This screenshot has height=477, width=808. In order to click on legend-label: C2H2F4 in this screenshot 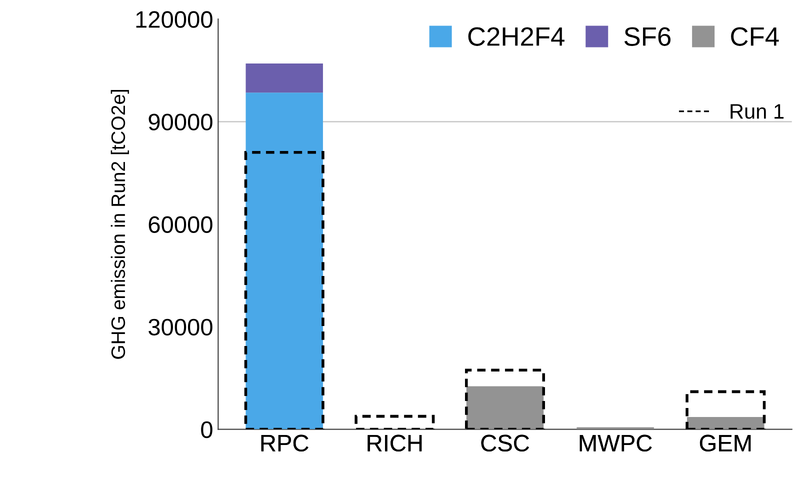, I will do `click(516, 36)`.